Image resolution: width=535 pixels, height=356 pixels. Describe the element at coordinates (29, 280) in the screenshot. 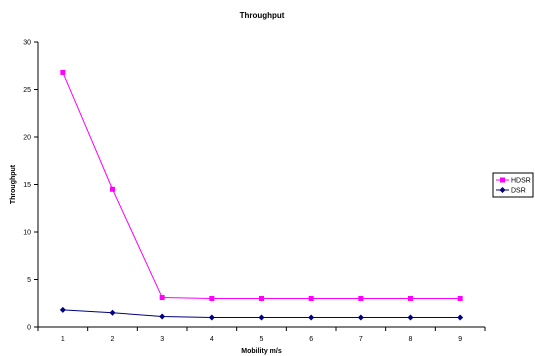

I see `y-tick-label: 5` at that location.